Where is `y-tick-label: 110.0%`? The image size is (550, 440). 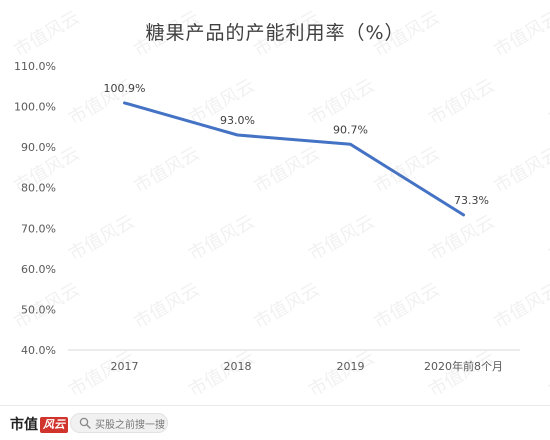
y-tick-label: 110.0% is located at coordinates (35, 66).